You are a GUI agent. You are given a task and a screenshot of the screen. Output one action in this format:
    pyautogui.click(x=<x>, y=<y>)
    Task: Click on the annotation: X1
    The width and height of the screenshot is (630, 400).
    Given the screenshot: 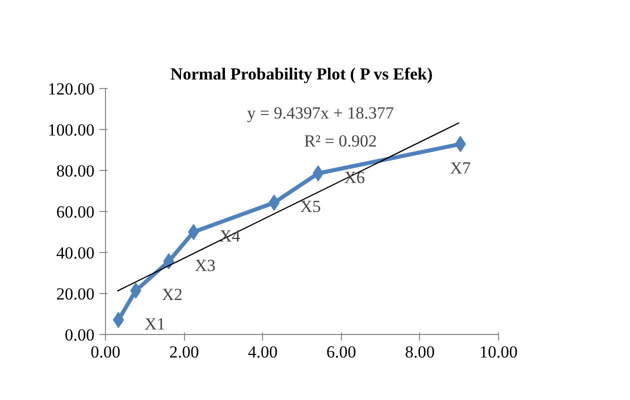 What is the action you would take?
    pyautogui.click(x=155, y=324)
    